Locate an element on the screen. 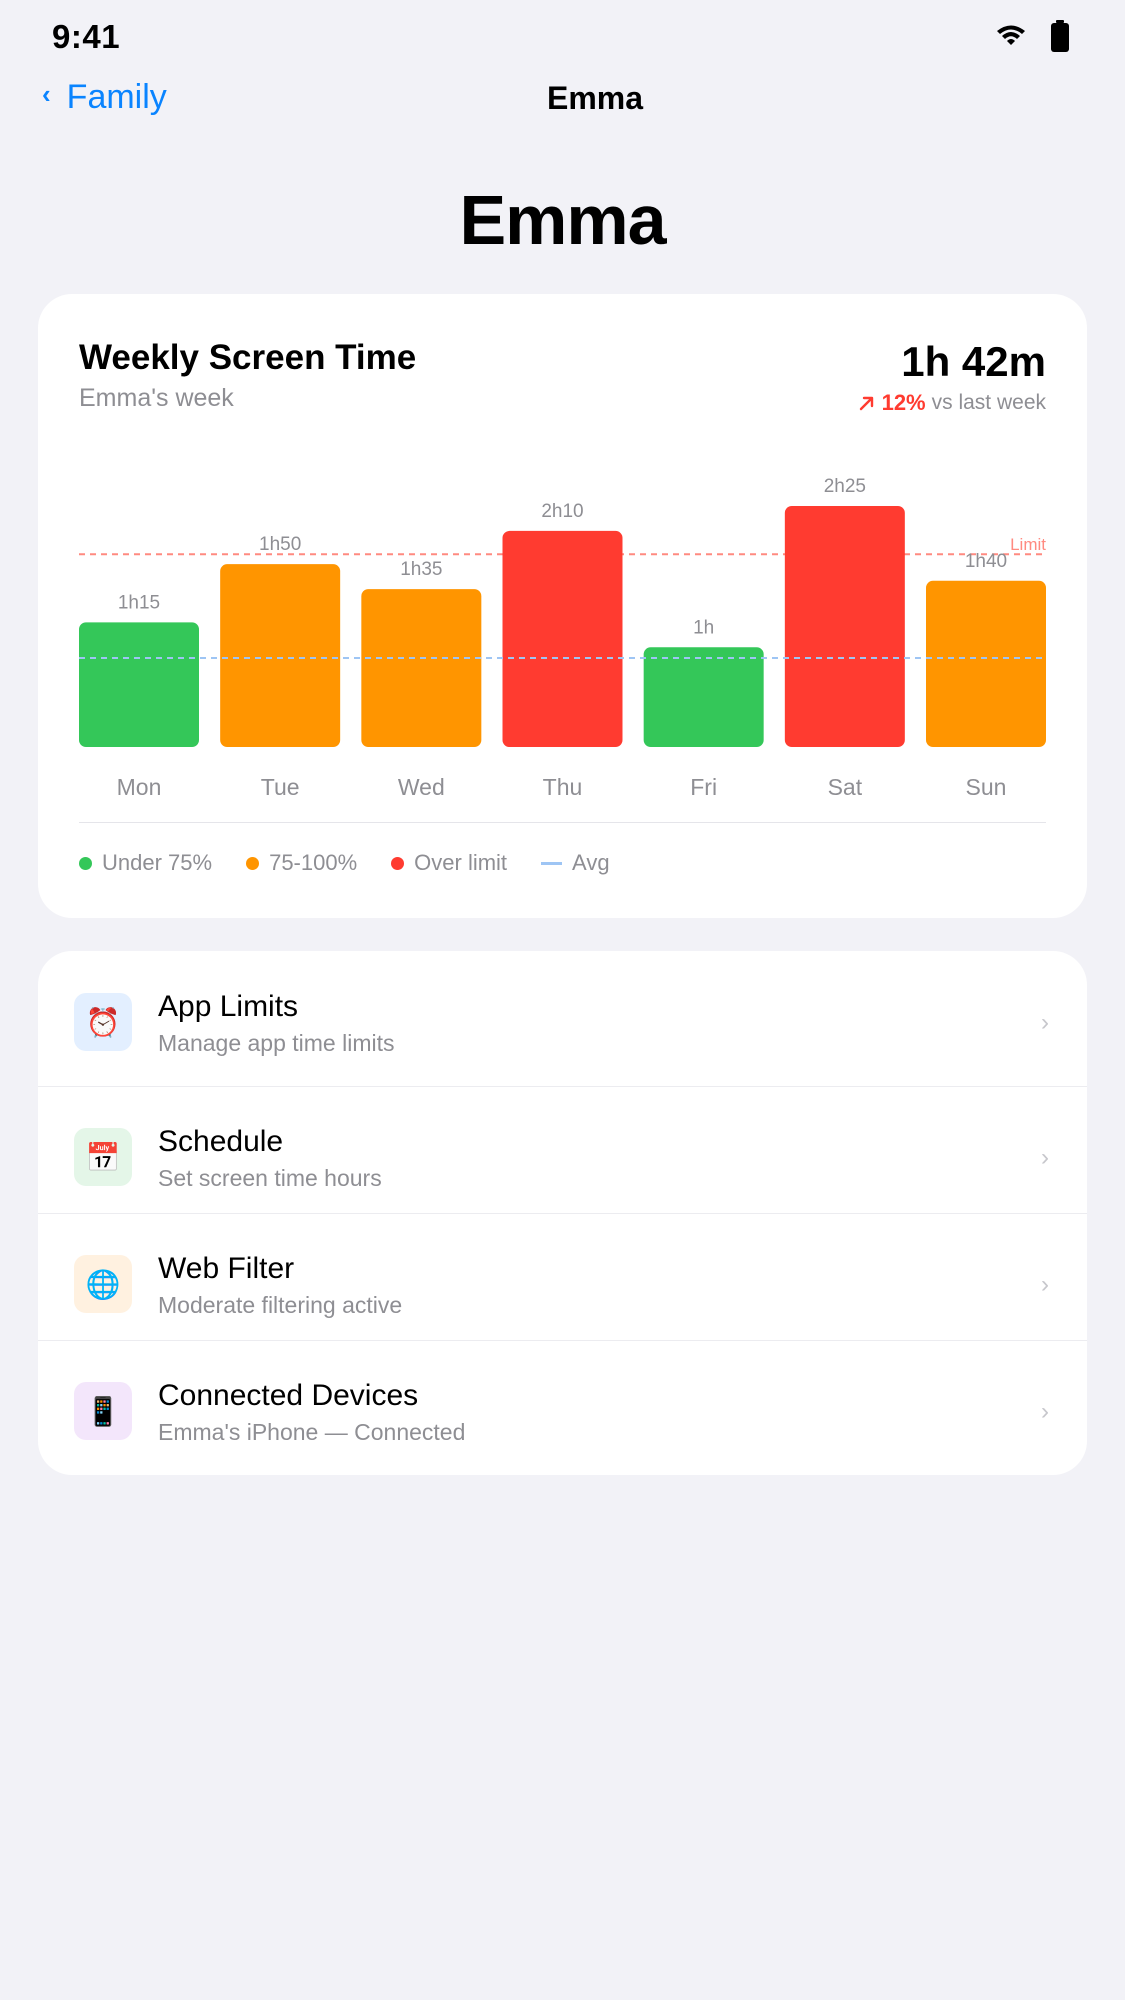  bar-mon is located at coordinates (139, 684).